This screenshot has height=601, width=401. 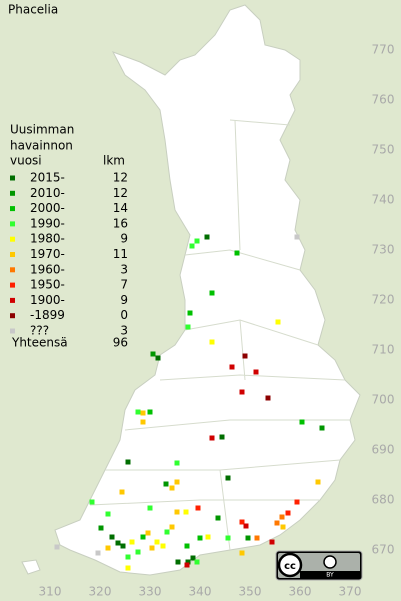 What do you see at coordinates (47, 269) in the screenshot?
I see `legend-label: 1960-` at bounding box center [47, 269].